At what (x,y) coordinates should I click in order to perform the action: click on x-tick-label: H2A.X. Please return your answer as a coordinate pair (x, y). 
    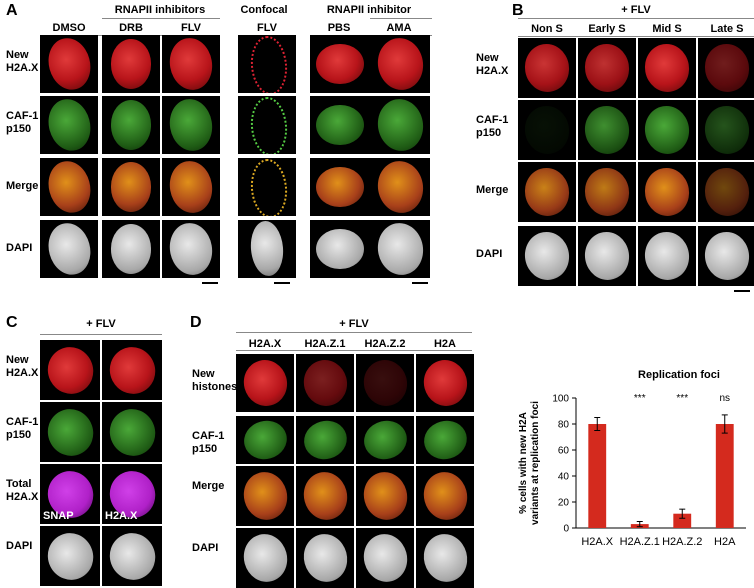
    Looking at the image, I should click on (597, 542).